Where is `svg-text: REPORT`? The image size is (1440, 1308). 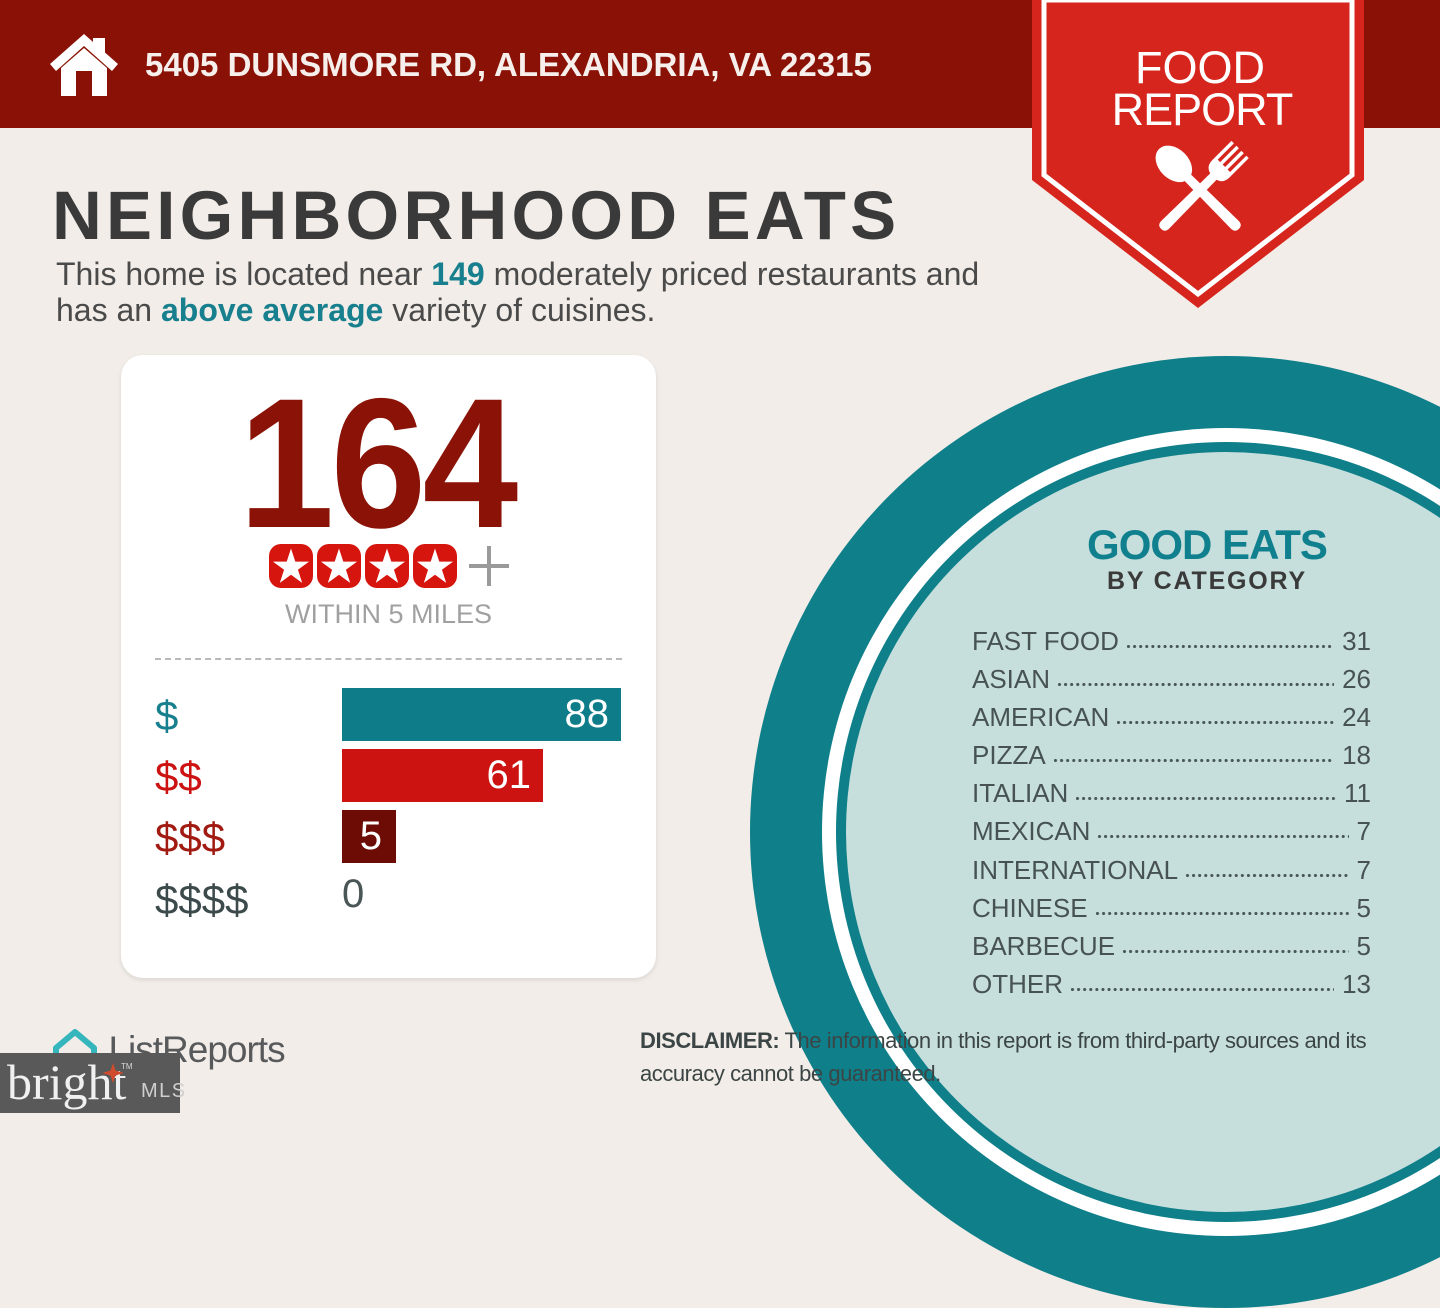 svg-text: REPORT is located at coordinates (1202, 109).